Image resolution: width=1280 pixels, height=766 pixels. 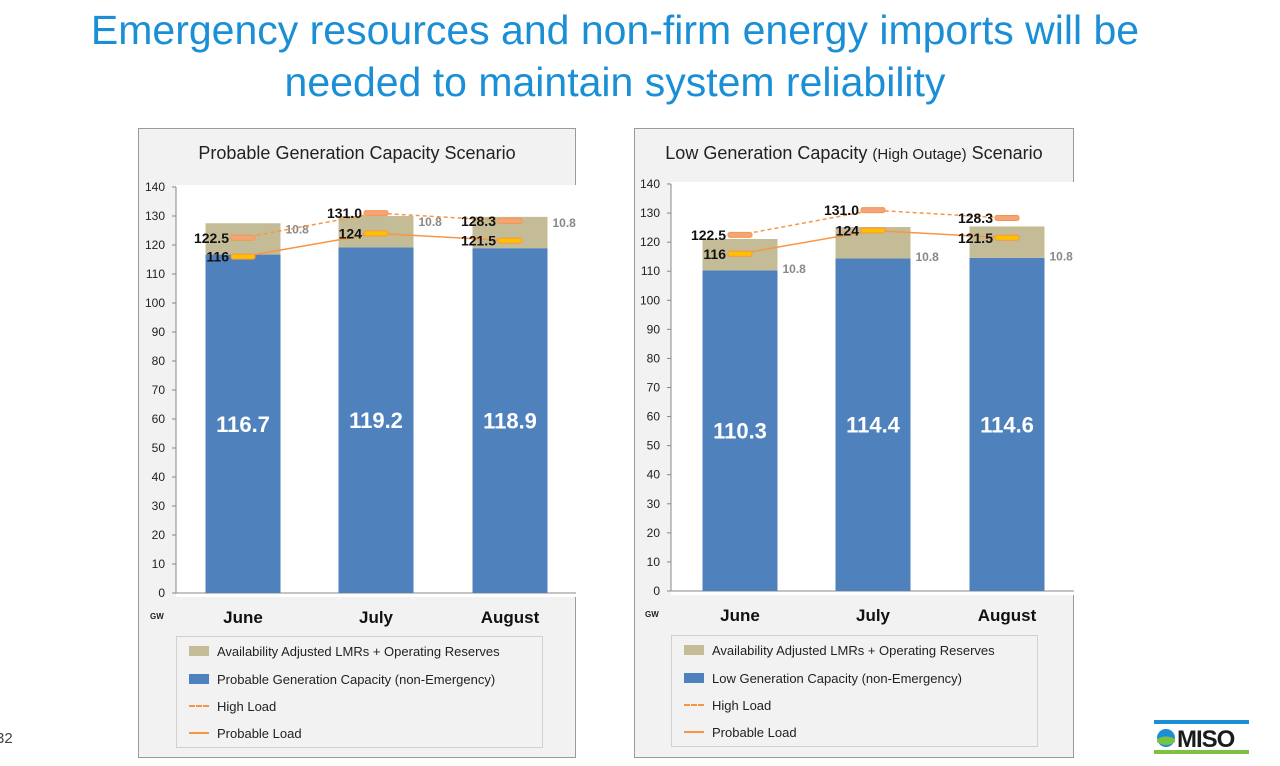 What do you see at coordinates (694, 678) in the screenshot?
I see `legend-swatch-generation` at bounding box center [694, 678].